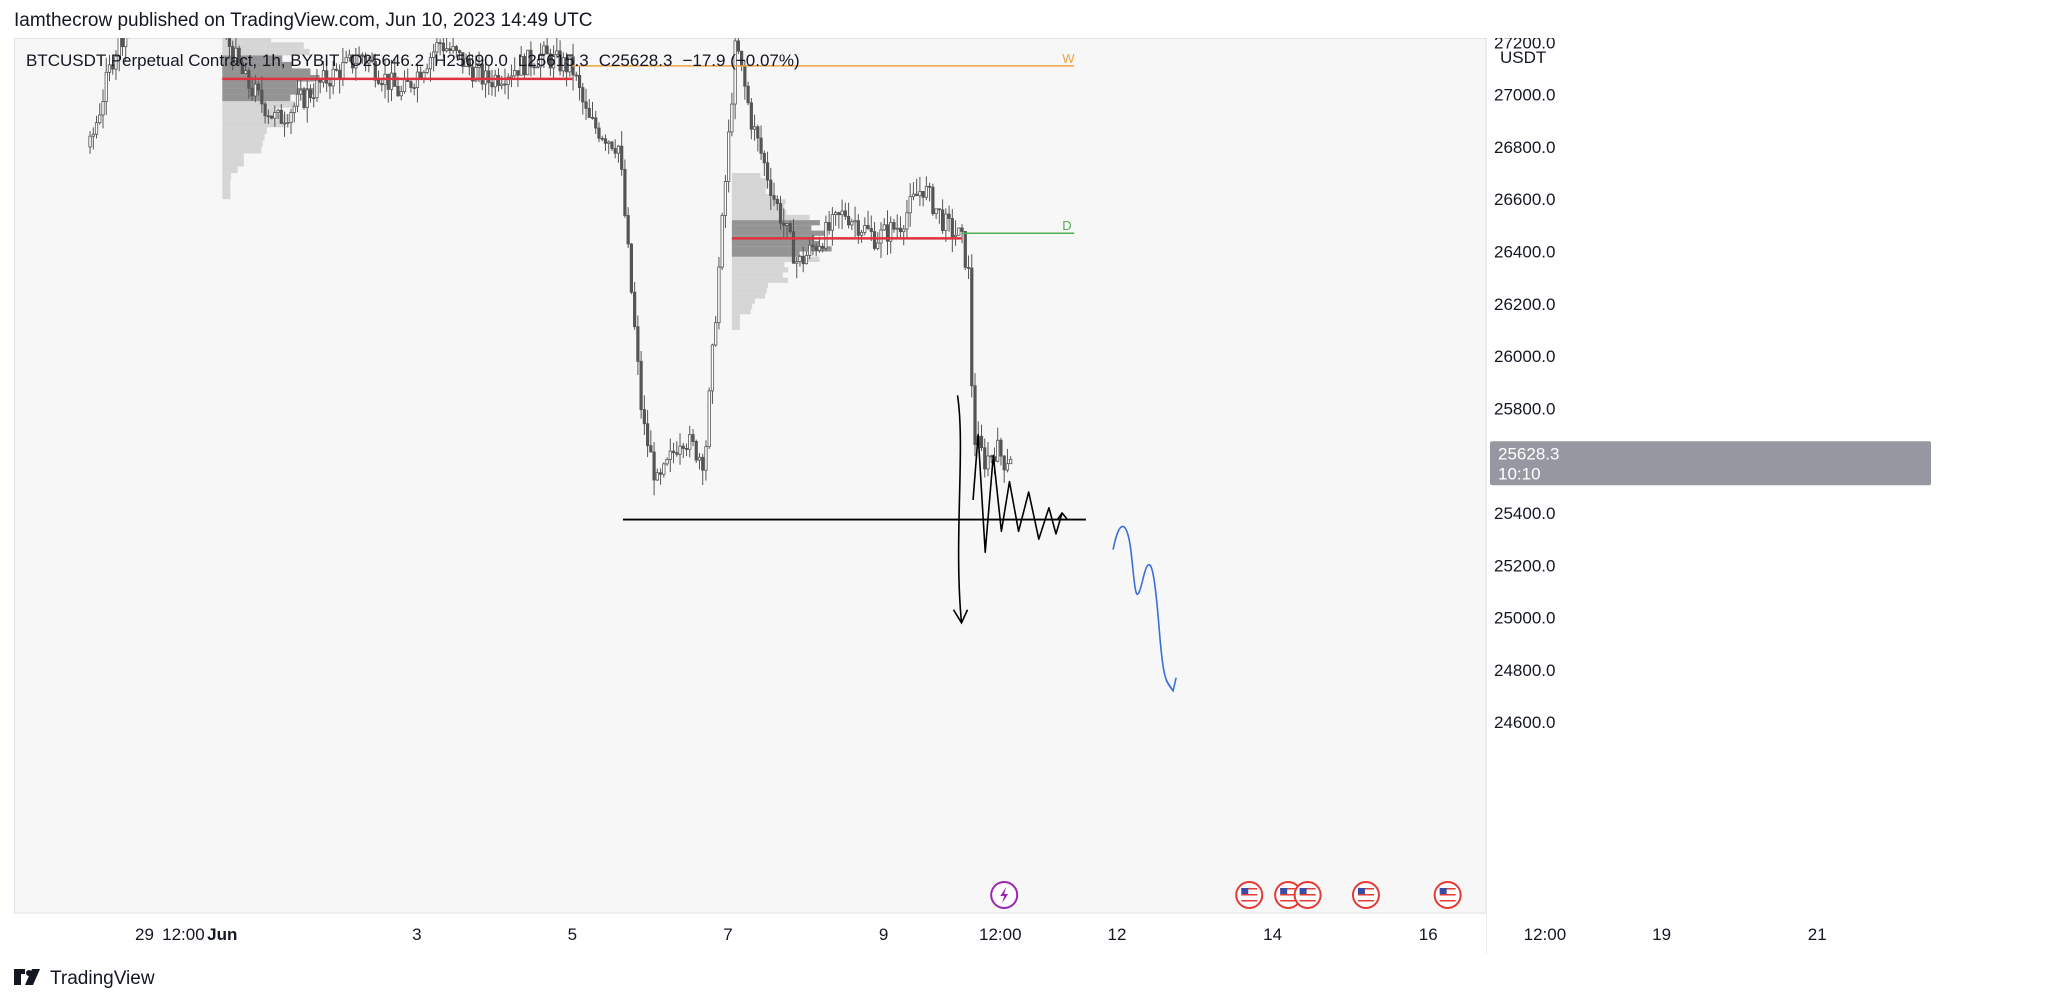  What do you see at coordinates (553, 60) in the screenshot?
I see `legend-low: L25615.3` at bounding box center [553, 60].